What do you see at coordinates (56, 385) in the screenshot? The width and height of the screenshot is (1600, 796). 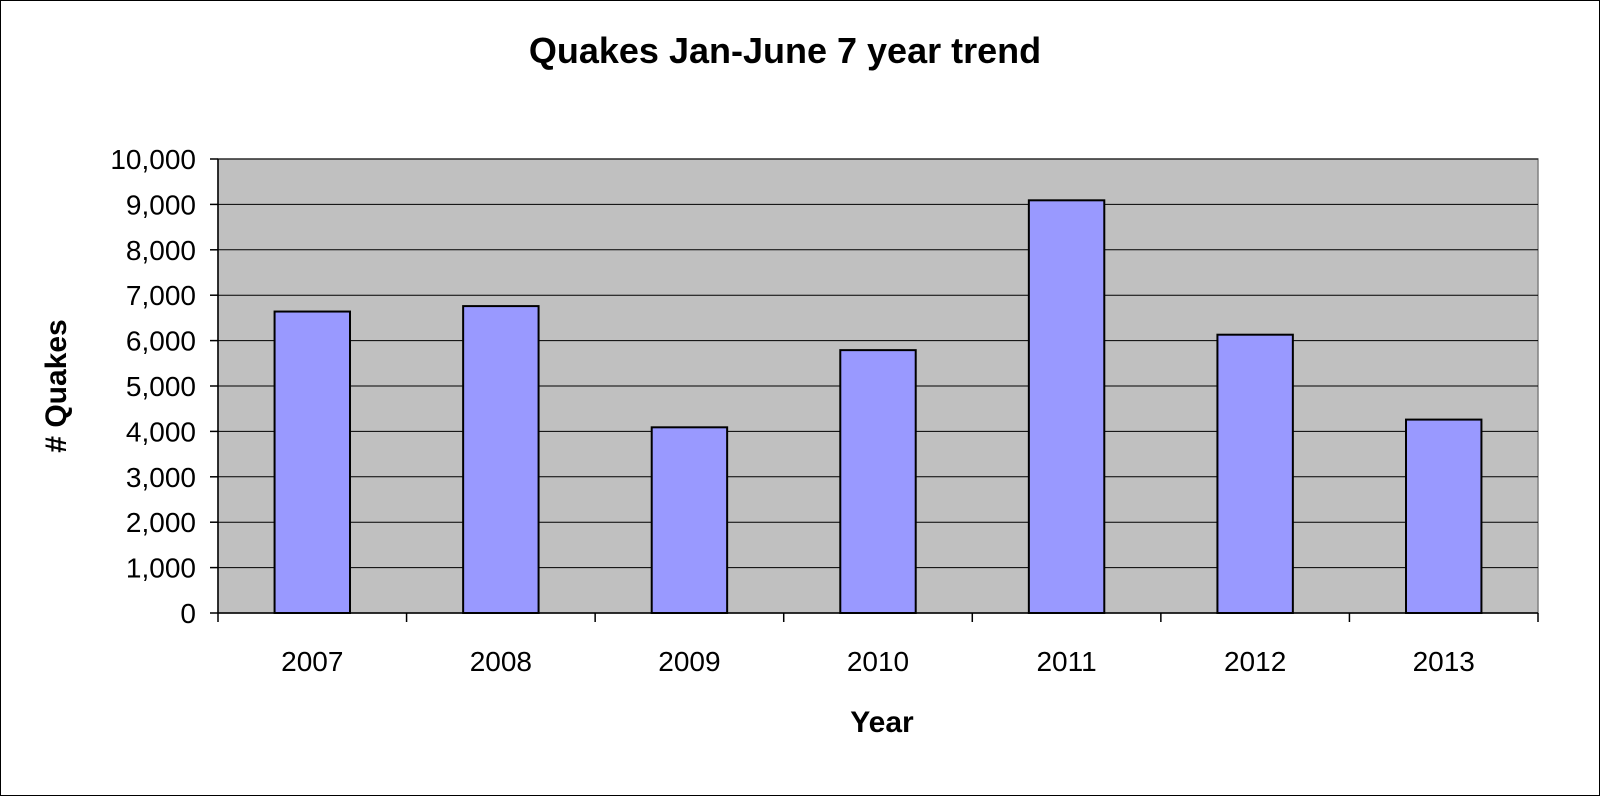 I see `y-axis-title: # Quakes` at bounding box center [56, 385].